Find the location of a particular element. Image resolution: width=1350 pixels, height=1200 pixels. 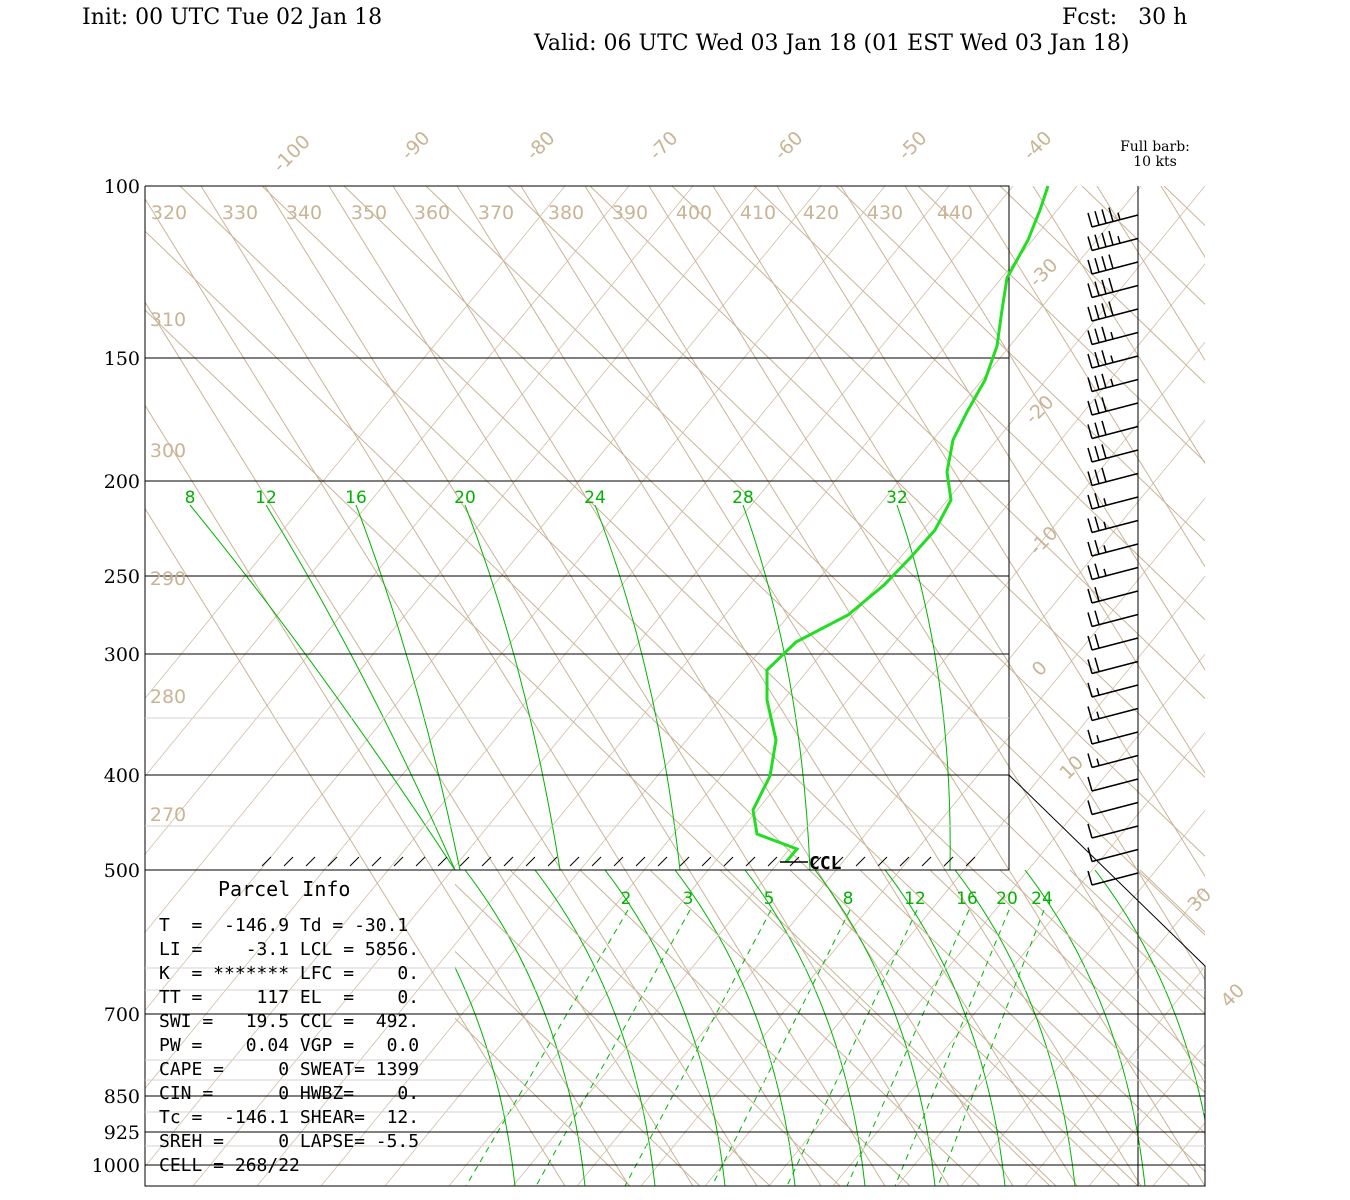

moist-adiabat is located at coordinates (776, 687).